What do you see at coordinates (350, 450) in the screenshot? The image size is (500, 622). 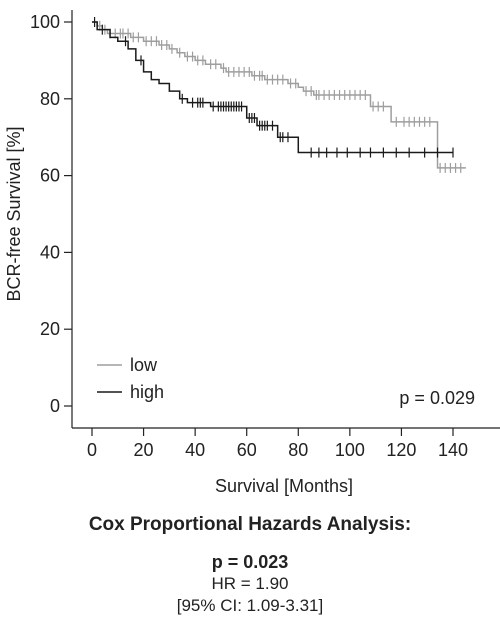 I see `x-tick-label: 100` at bounding box center [350, 450].